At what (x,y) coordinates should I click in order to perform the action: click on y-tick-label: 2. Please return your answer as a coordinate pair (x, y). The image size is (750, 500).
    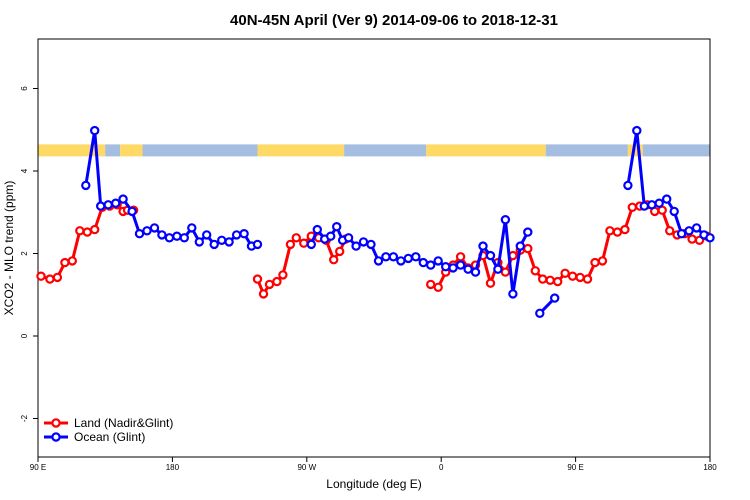
    Looking at the image, I should click on (24, 253).